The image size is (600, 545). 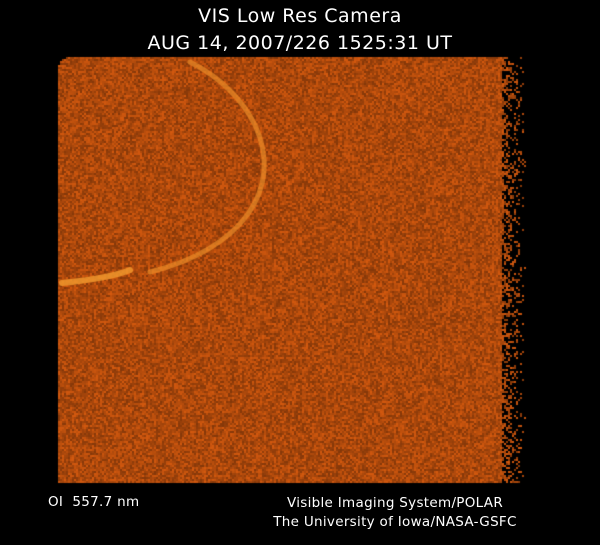 I want to click on credit-line-1: Visible Imaging System/POLAR, so click(x=395, y=503).